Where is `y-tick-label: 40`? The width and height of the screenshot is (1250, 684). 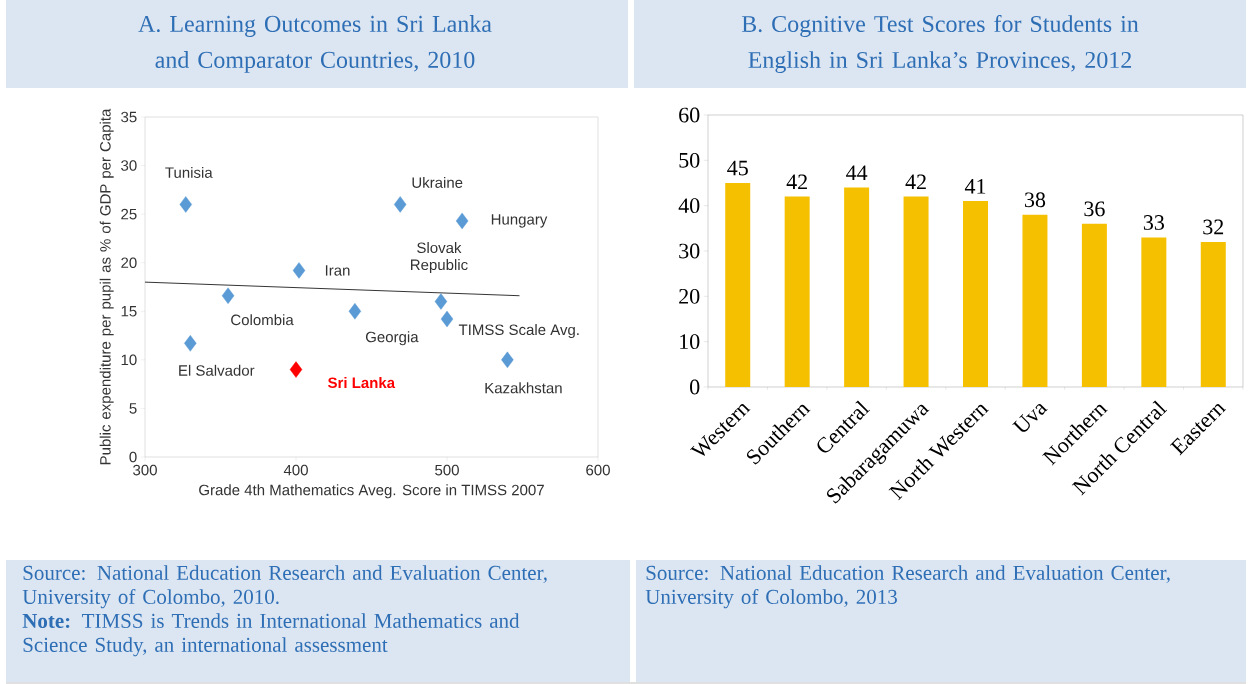 y-tick-label: 40 is located at coordinates (689, 206).